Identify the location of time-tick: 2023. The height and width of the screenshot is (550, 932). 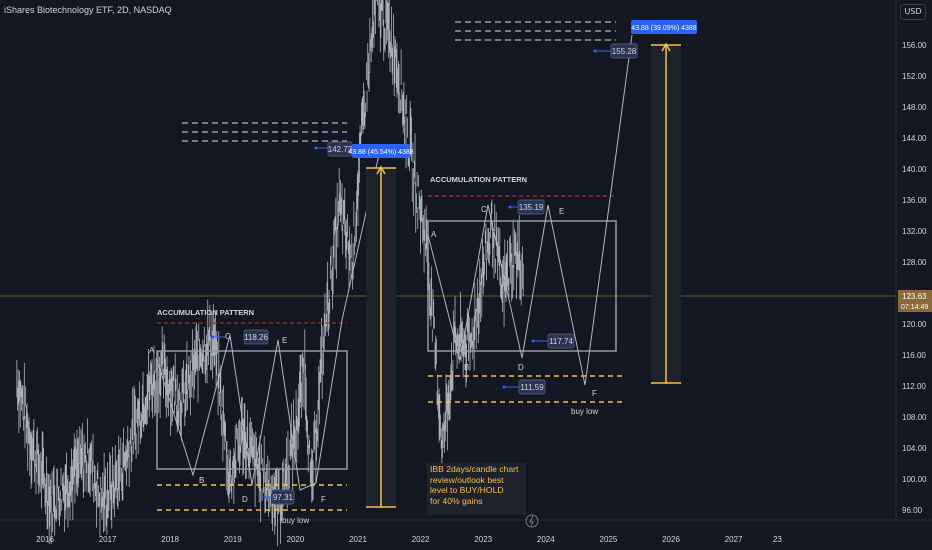
(483, 539).